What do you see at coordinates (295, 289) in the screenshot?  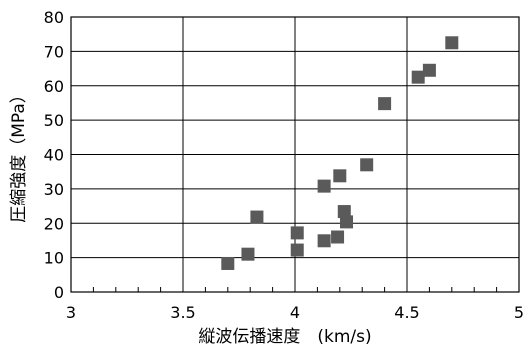 I see `minor-ticks` at bounding box center [295, 289].